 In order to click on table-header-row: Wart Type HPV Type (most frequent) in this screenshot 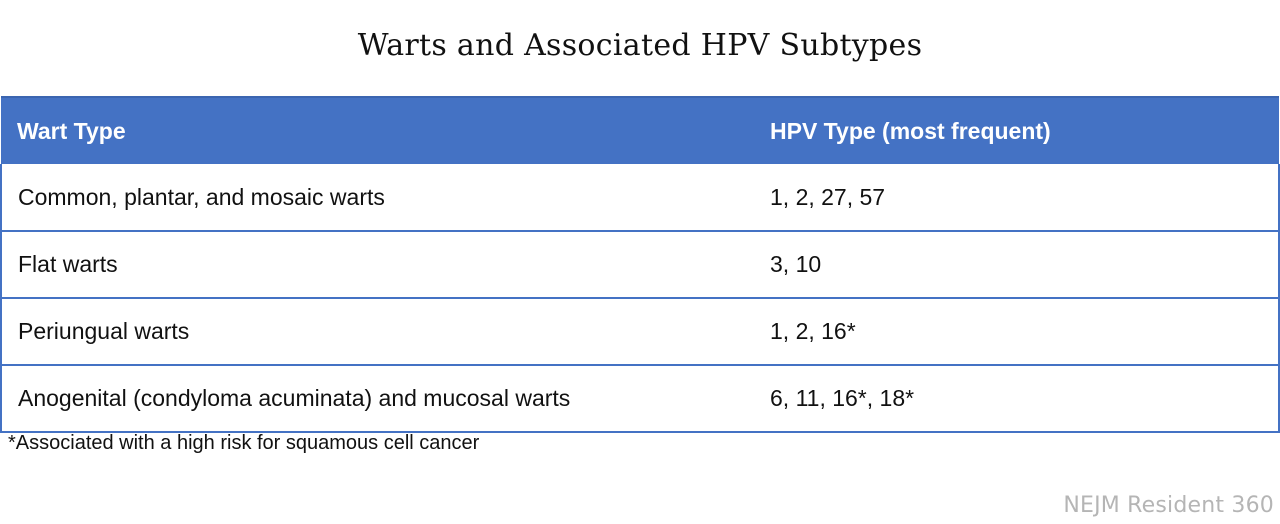, I will do `click(640, 130)`.